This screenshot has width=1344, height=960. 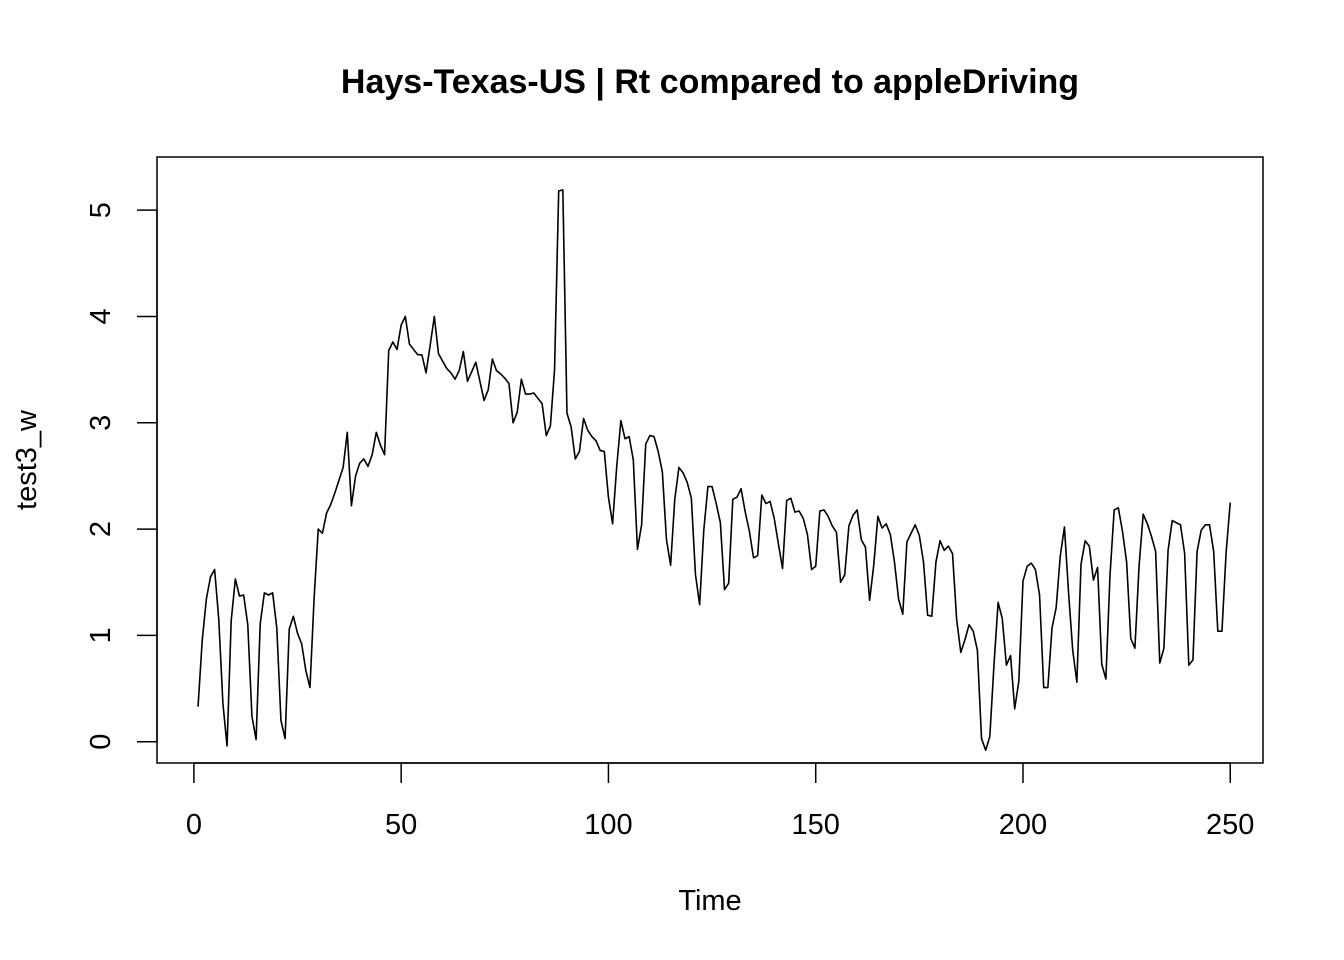 What do you see at coordinates (608, 825) in the screenshot?
I see `x-tick-label: 100` at bounding box center [608, 825].